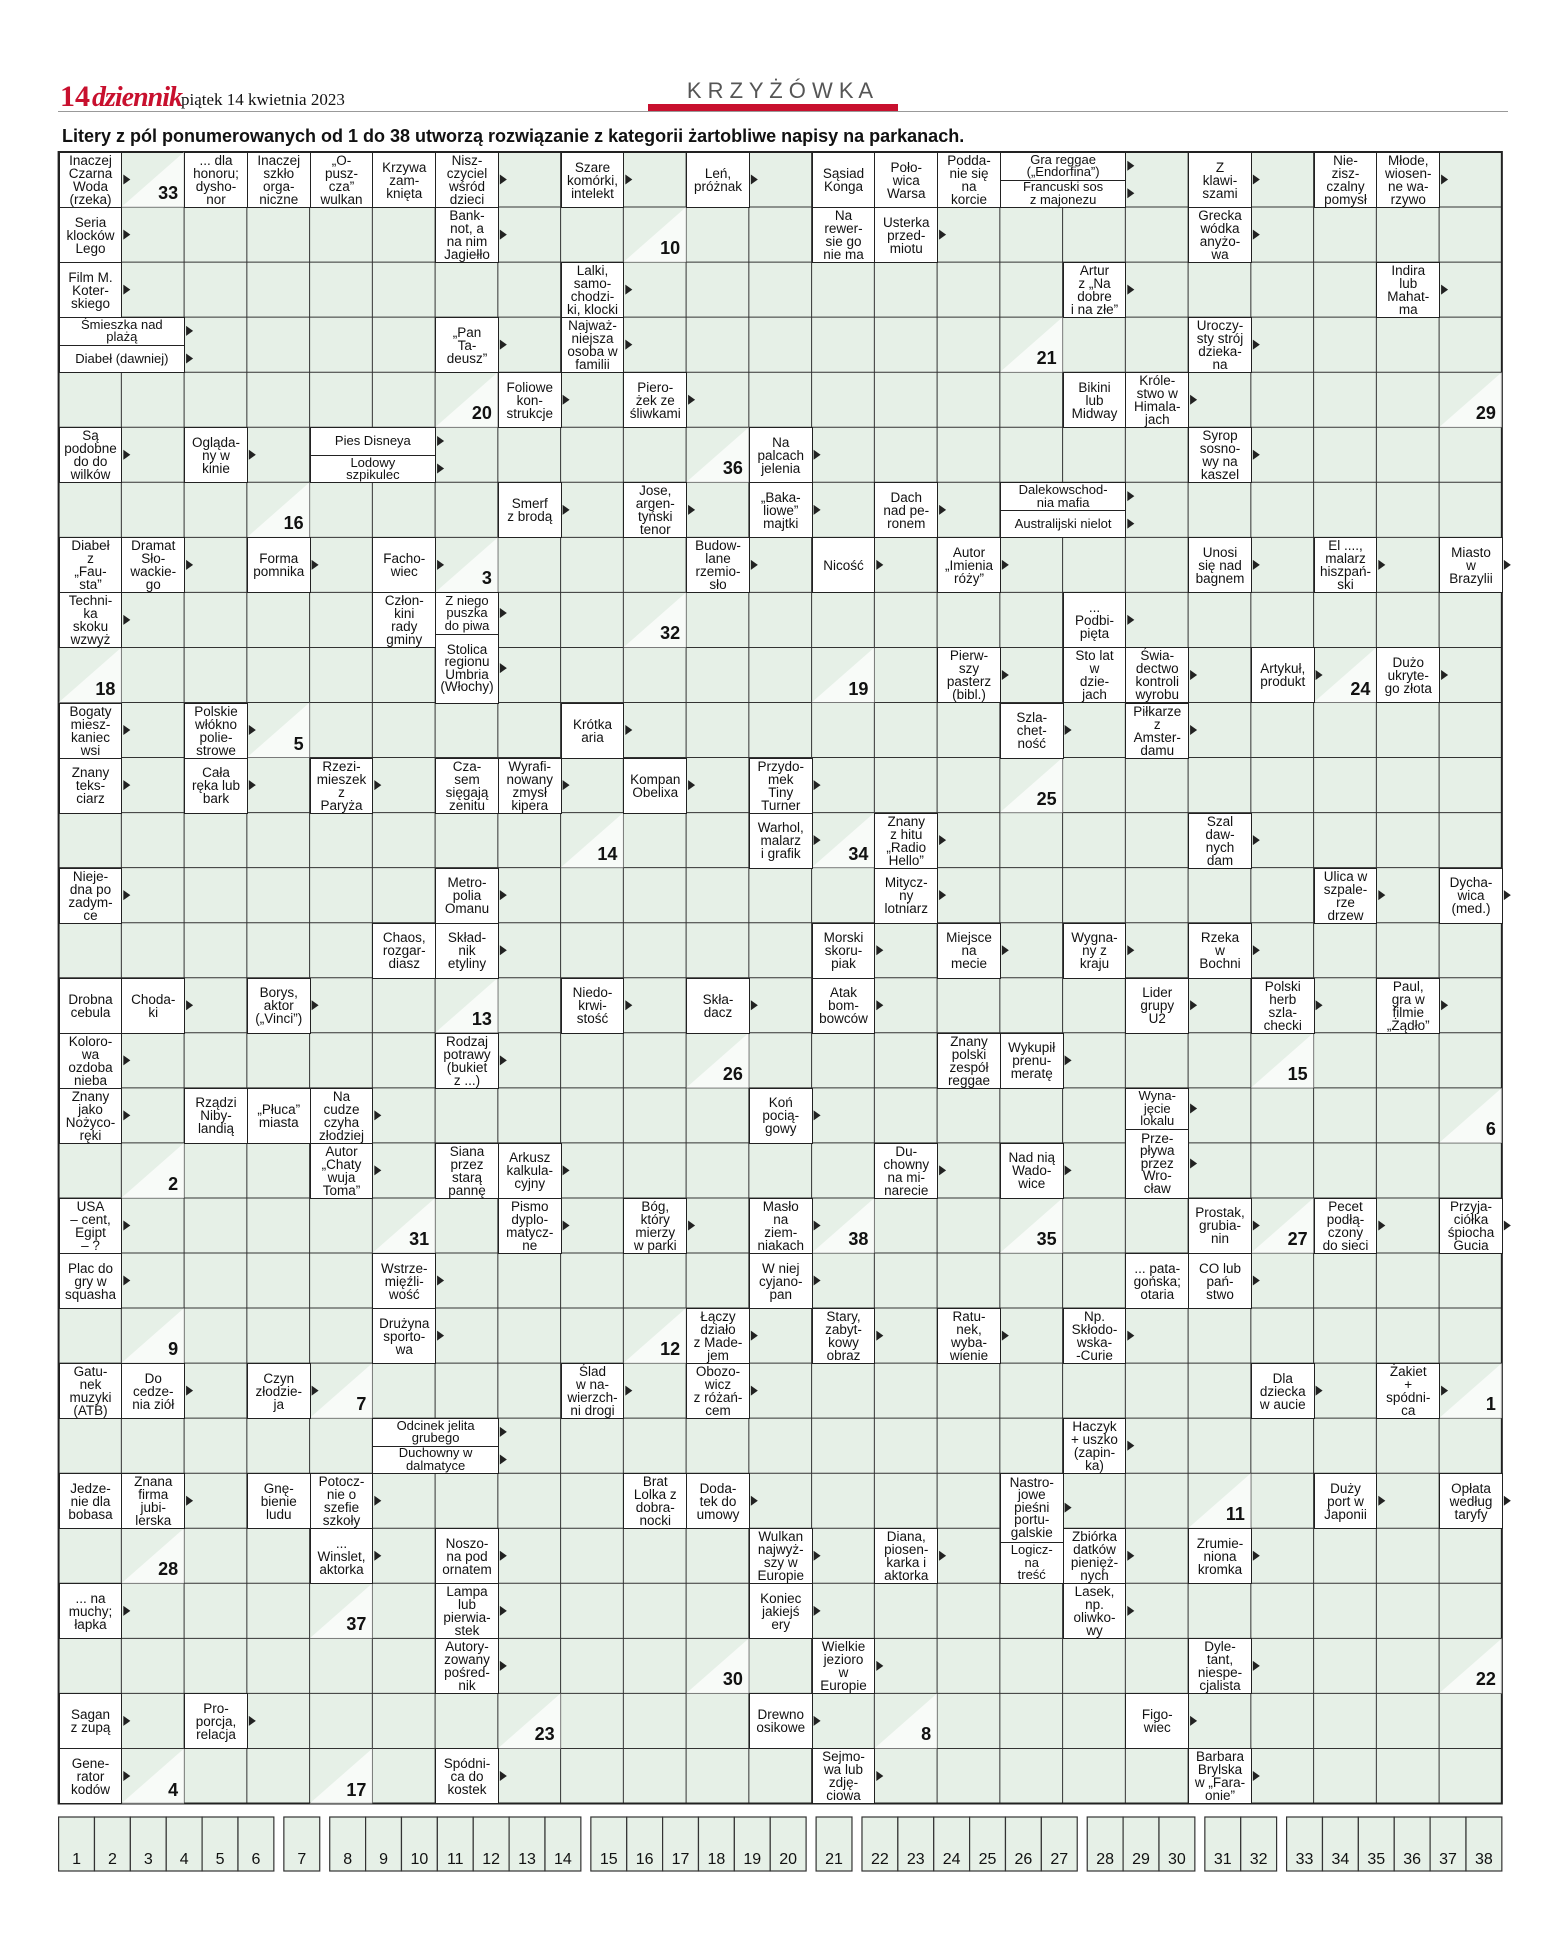 Image resolution: width=1558 pixels, height=1947 pixels. Describe the element at coordinates (780, 90) in the screenshot. I see `section-title: K R Z Y Ż Ó W K A` at that location.